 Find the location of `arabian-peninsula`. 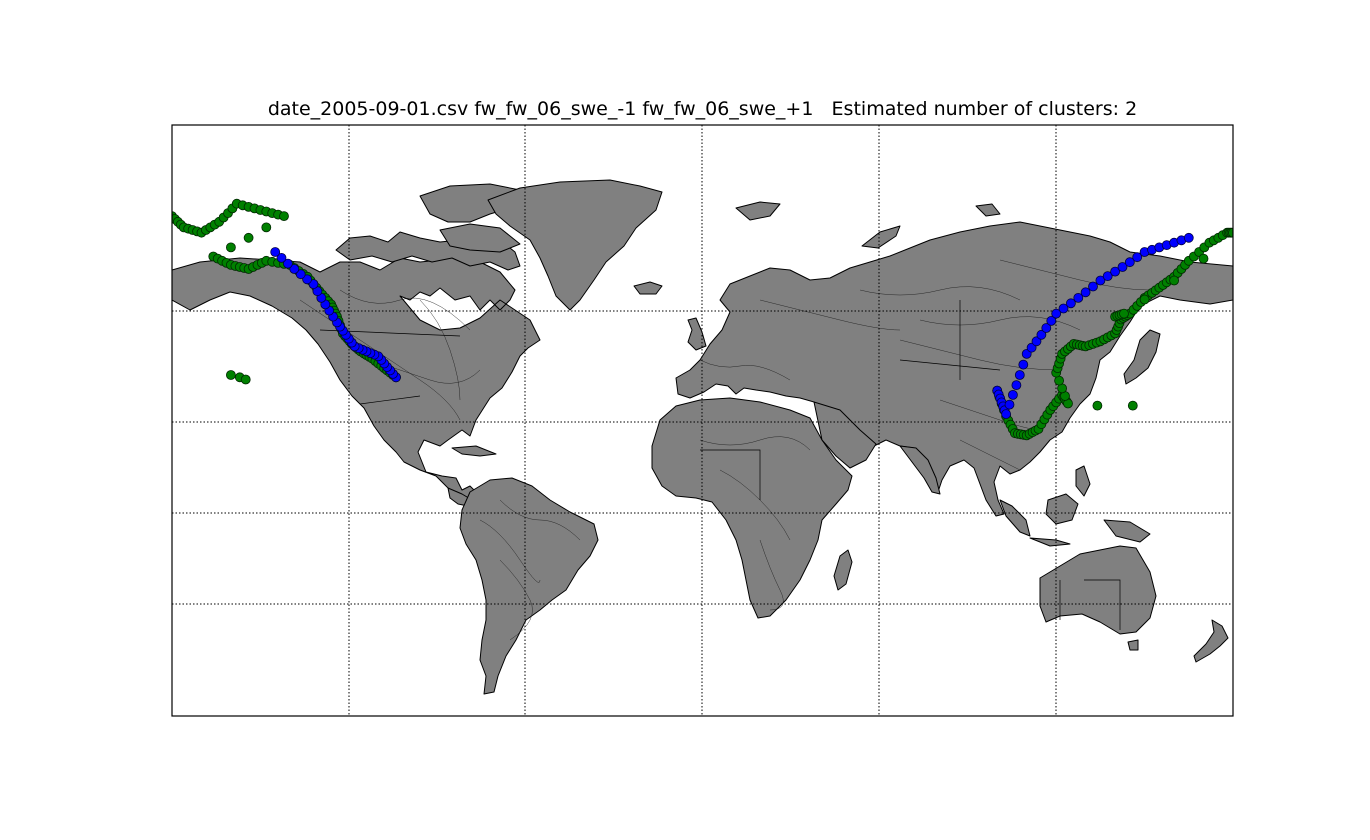

arabian-peninsula is located at coordinates (845, 435).